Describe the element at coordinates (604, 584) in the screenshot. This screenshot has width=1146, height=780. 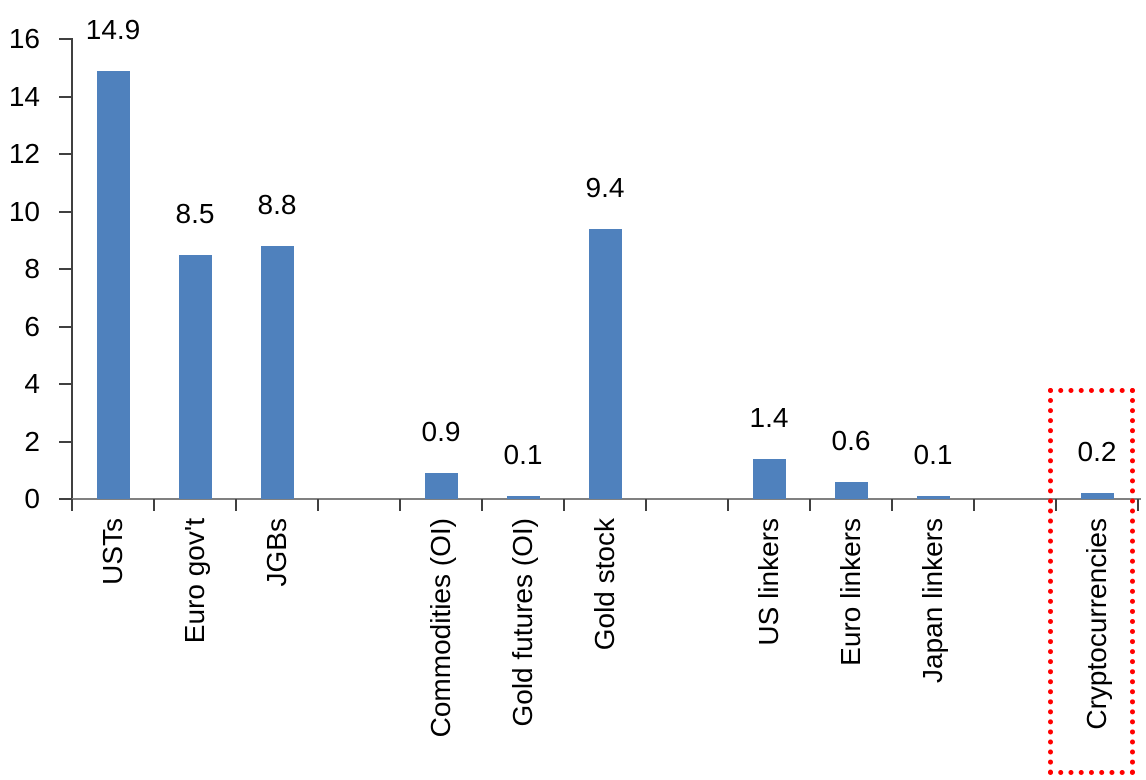
I see `category-label-gold-stock: Gold stock` at that location.